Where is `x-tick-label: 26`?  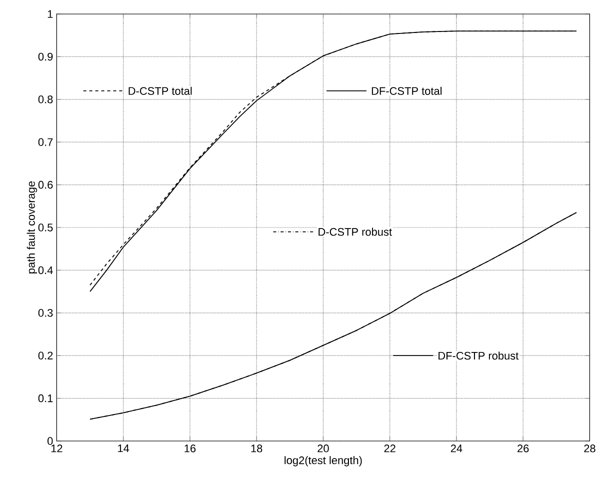
x-tick-label: 26 is located at coordinates (523, 448).